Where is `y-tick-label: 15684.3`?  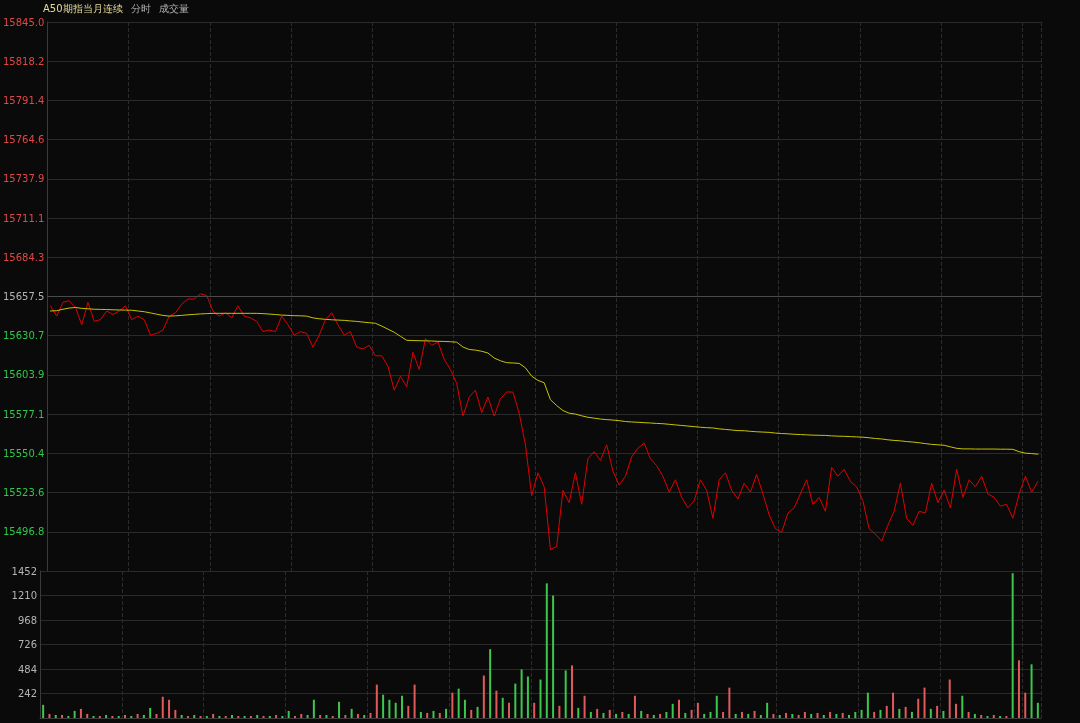 y-tick-label: 15684.3 is located at coordinates (23, 257).